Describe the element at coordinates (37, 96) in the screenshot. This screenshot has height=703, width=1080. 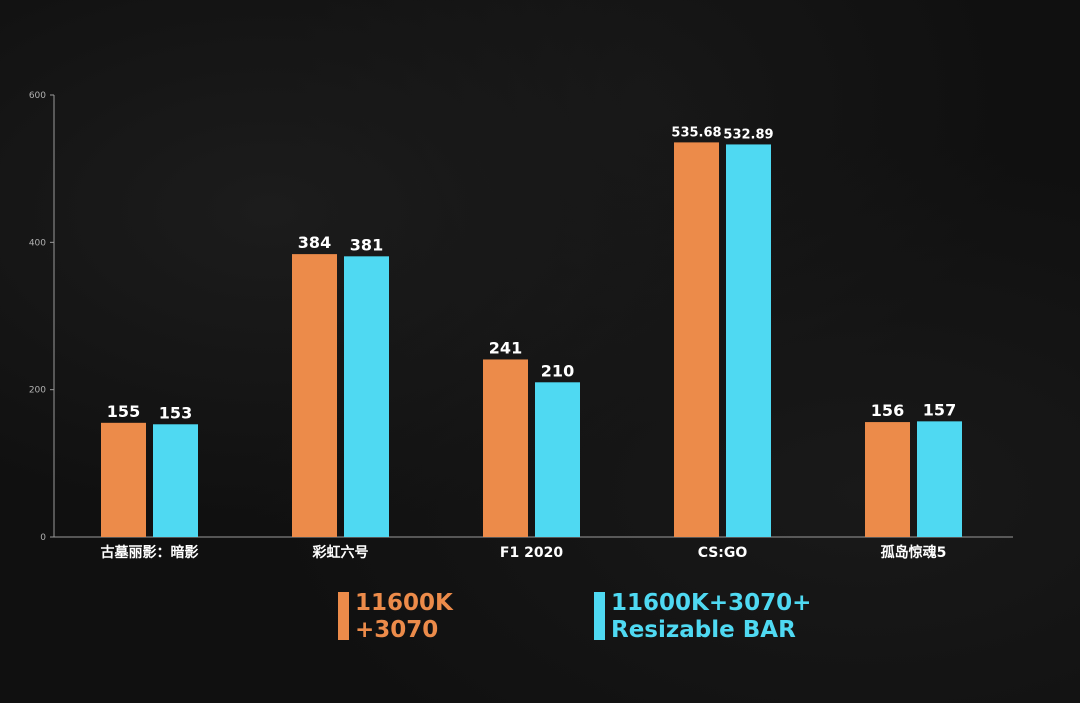
I see `y-tick-label: 600` at that location.